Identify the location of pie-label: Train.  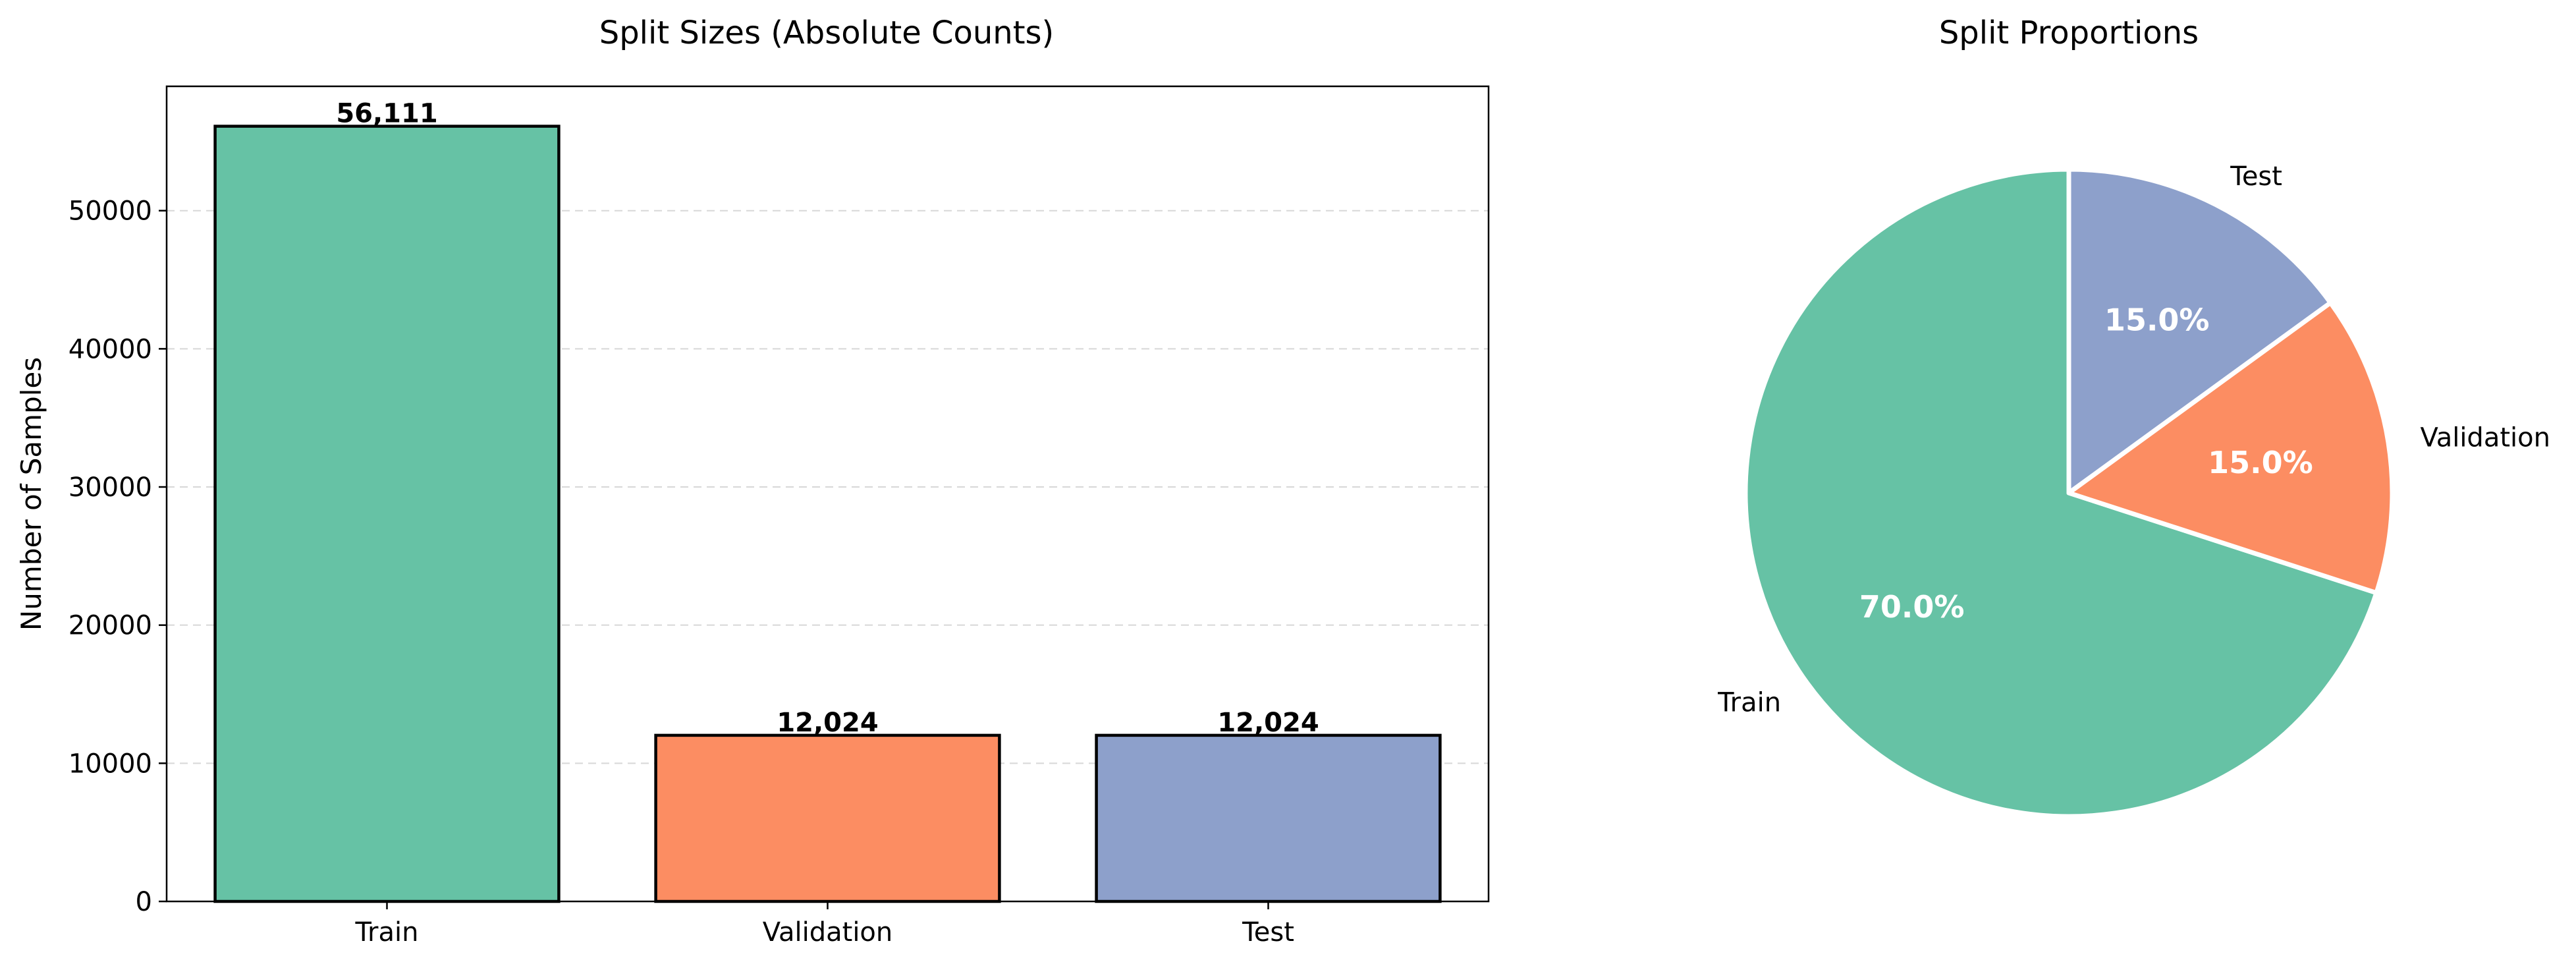
(1749, 702).